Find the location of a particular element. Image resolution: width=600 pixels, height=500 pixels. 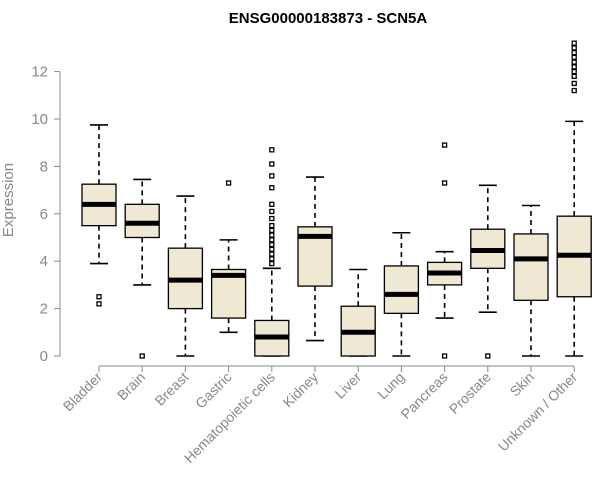

y-axis: 0 2 4 6 8 10 12 is located at coordinates (46, 214).